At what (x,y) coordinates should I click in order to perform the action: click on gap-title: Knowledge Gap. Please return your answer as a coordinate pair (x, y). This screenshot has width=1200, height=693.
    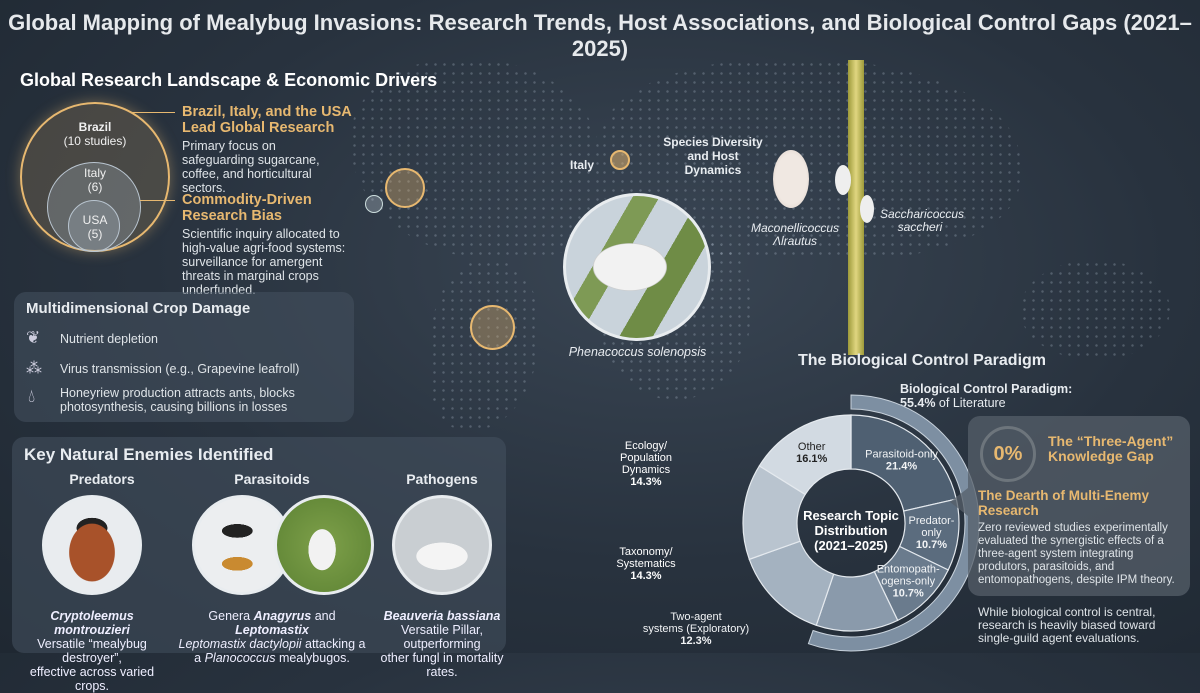
    Looking at the image, I should click on (1101, 456).